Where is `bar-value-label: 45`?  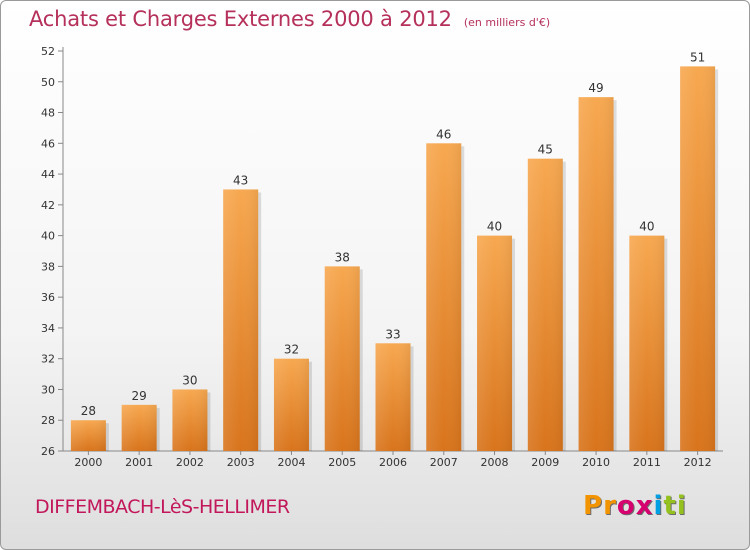 bar-value-label: 45 is located at coordinates (545, 150).